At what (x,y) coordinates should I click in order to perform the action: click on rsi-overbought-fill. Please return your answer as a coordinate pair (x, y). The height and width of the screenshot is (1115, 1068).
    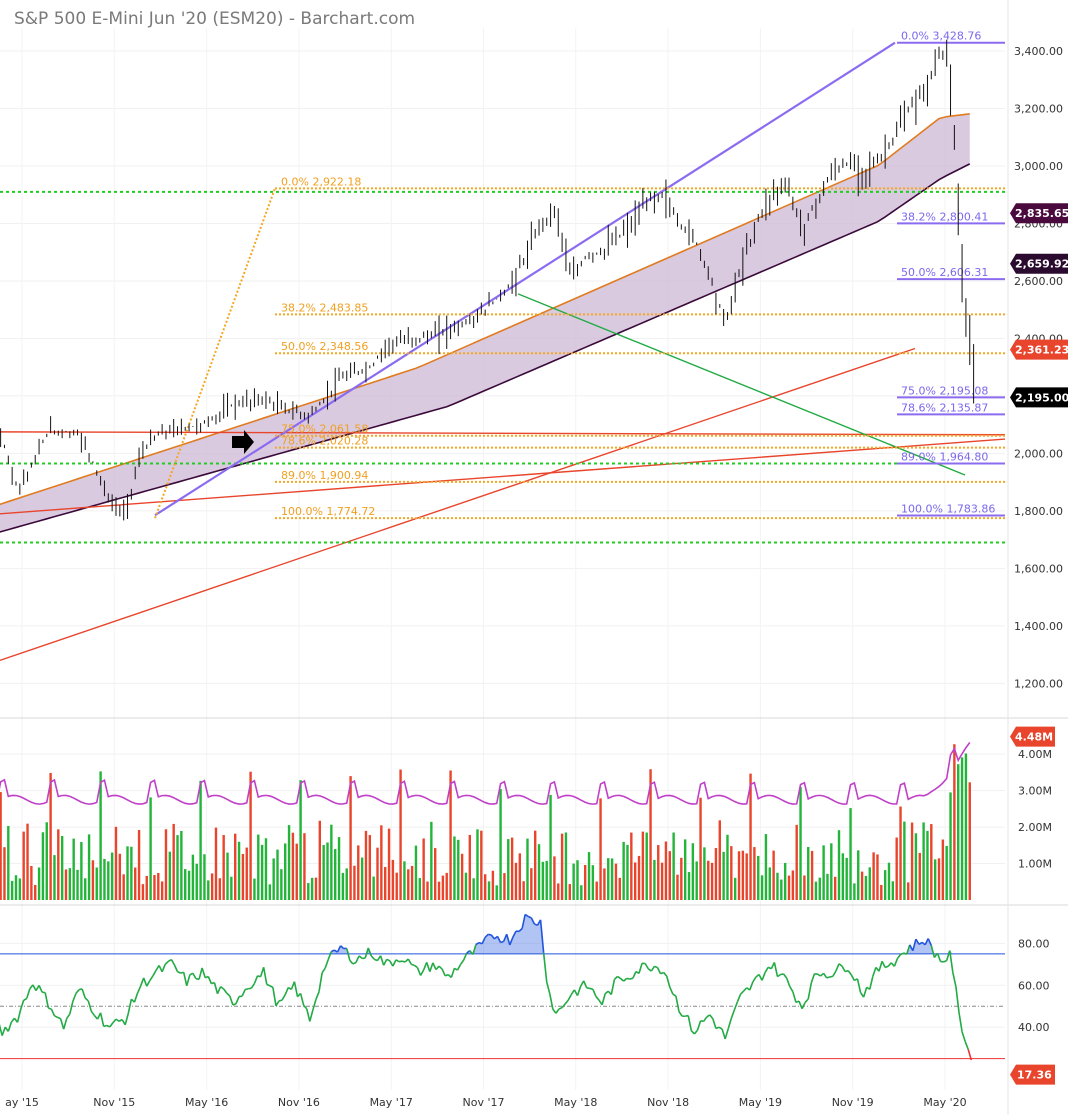
    Looking at the image, I should click on (486, 934).